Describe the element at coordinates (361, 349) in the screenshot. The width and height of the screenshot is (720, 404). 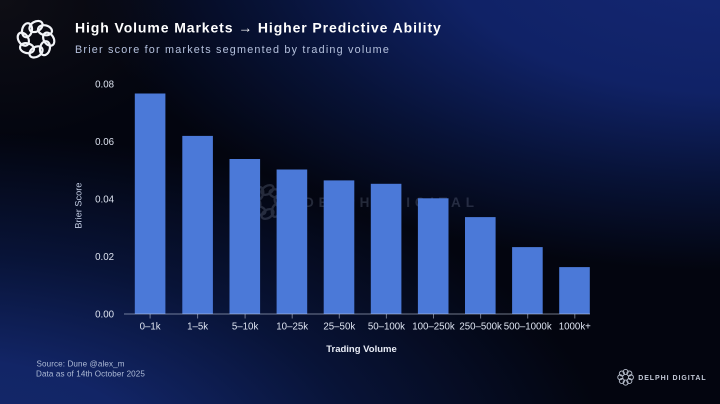
I see `svg-text: Trading Volume` at that location.